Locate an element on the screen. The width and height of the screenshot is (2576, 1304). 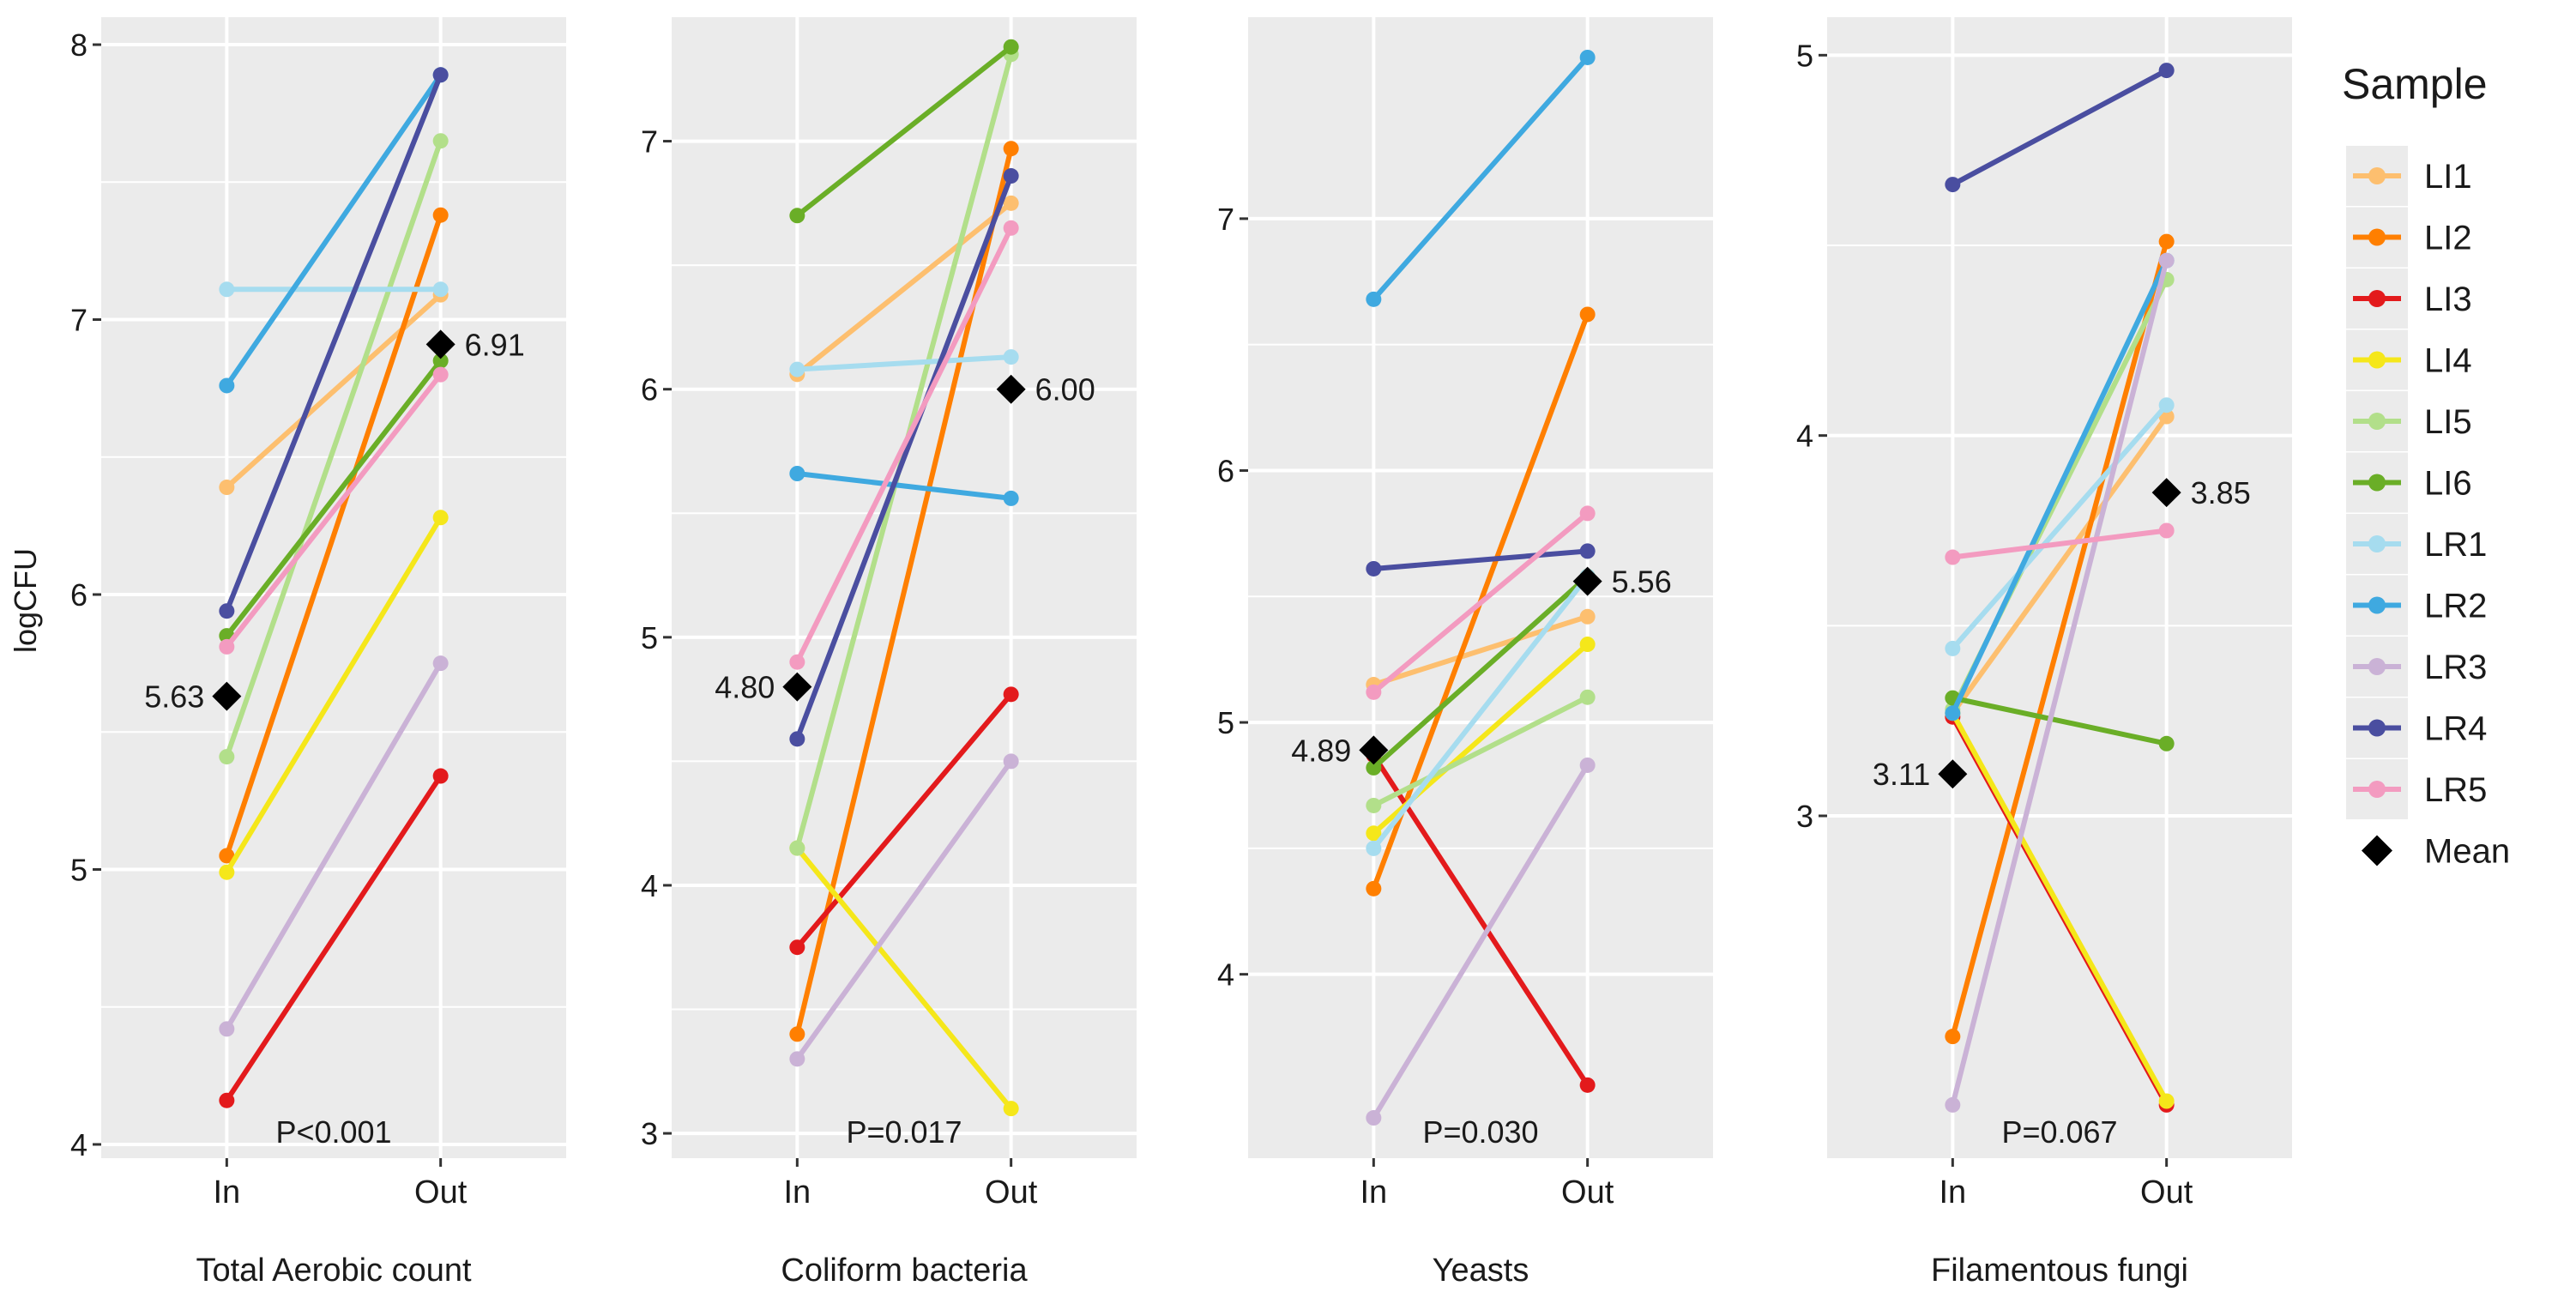
y-tick-label: 6 is located at coordinates (78, 595).